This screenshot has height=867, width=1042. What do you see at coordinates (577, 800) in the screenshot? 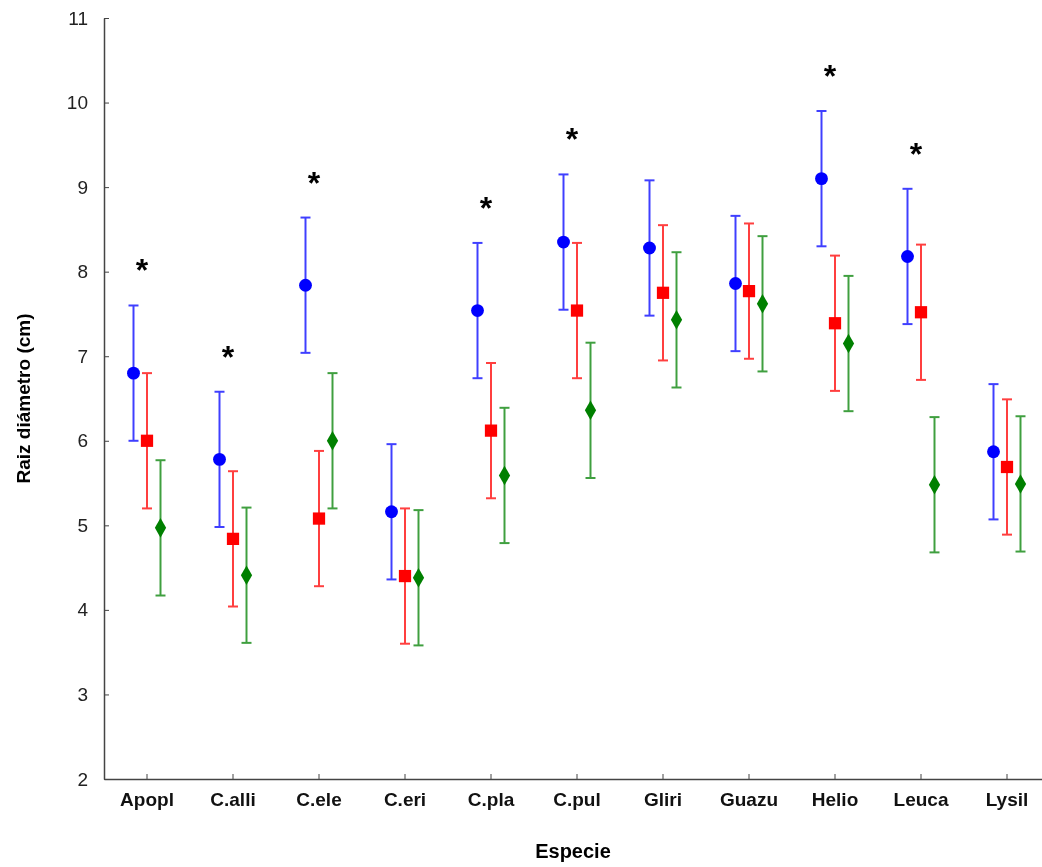
I see `x-tick-label: C.pul` at bounding box center [577, 800].